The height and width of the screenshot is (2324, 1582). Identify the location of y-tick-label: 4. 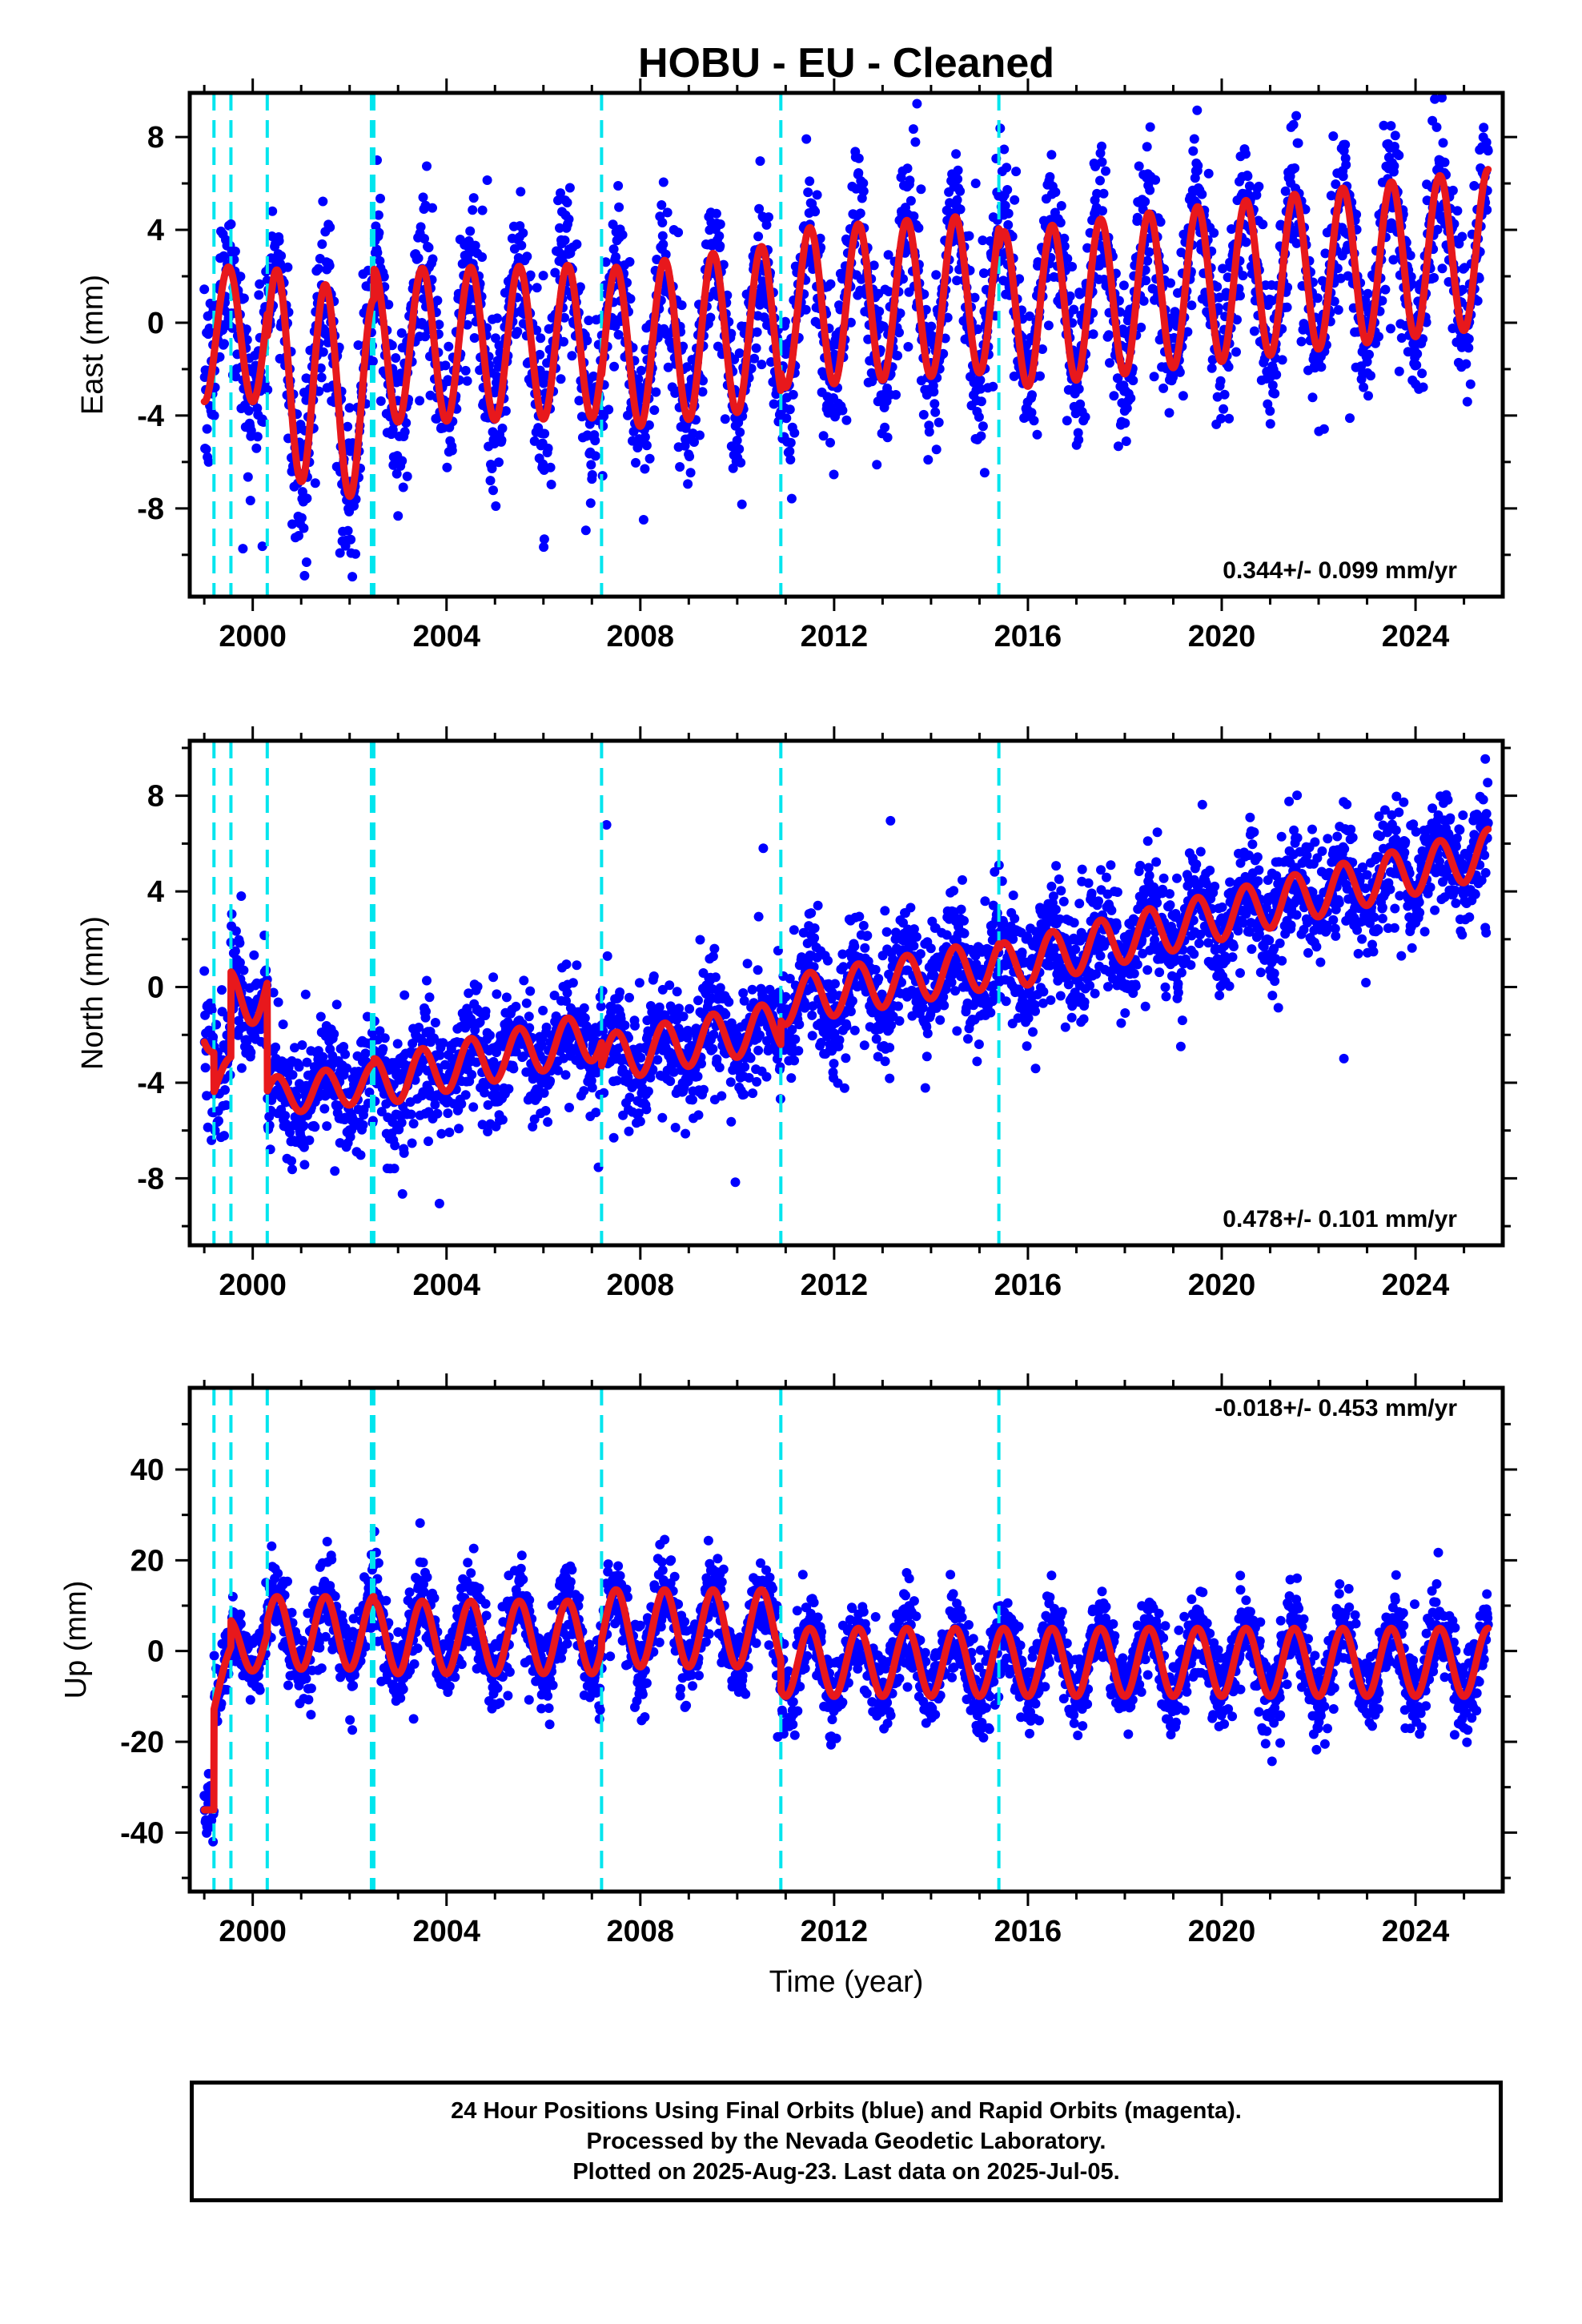
(155, 230).